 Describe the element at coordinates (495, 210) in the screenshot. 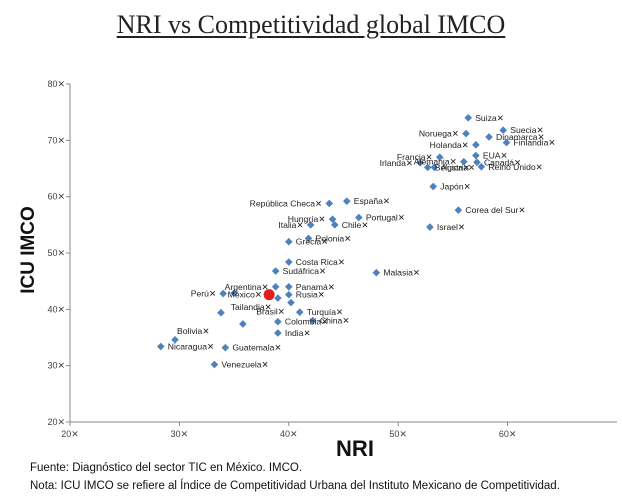

I see `data-point-label: Corea del Sur✕` at that location.